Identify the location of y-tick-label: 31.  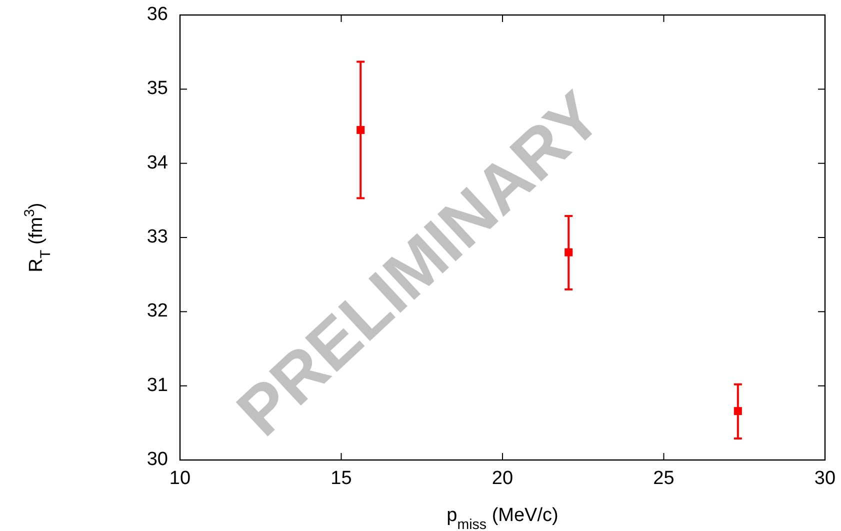
(157, 385).